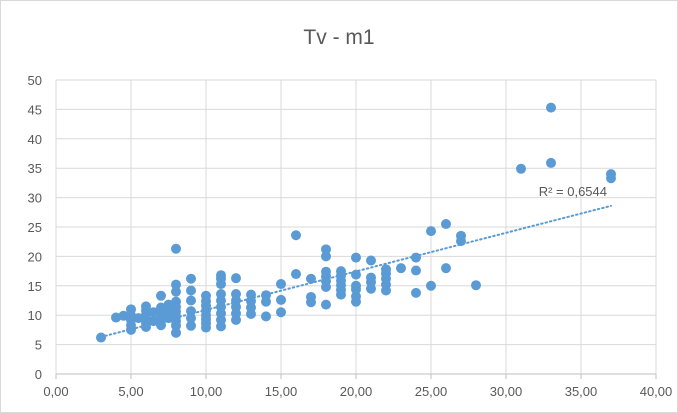 Image resolution: width=678 pixels, height=413 pixels. What do you see at coordinates (281, 391) in the screenshot?
I see `x-tick-label: 15,00` at bounding box center [281, 391].